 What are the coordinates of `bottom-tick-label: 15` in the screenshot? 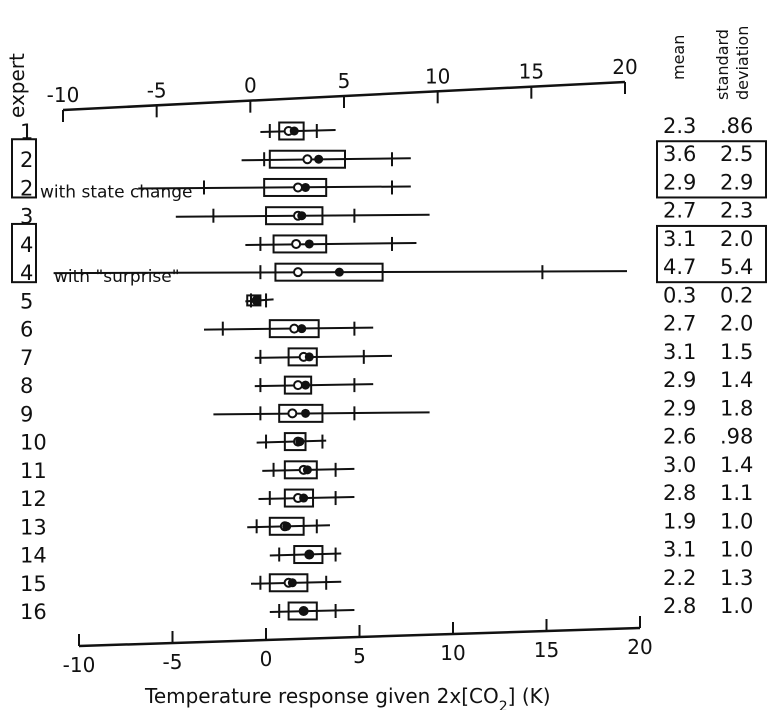 It's located at (546, 650).